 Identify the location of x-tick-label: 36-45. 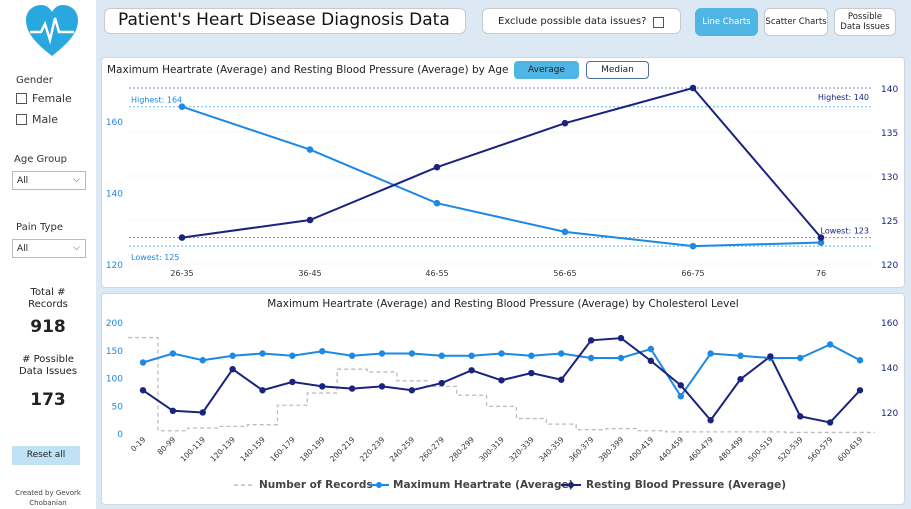
(309, 273).